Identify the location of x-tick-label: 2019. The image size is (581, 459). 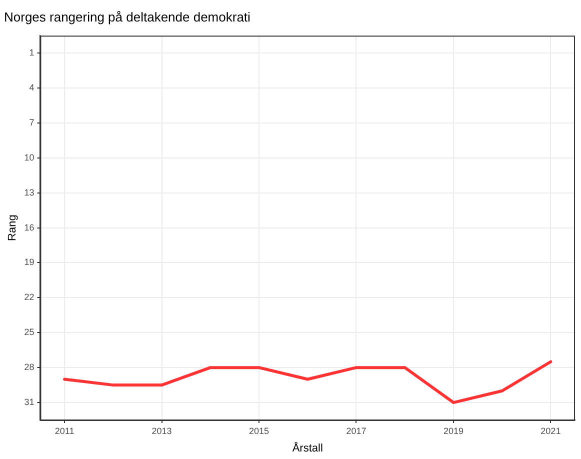
(453, 431).